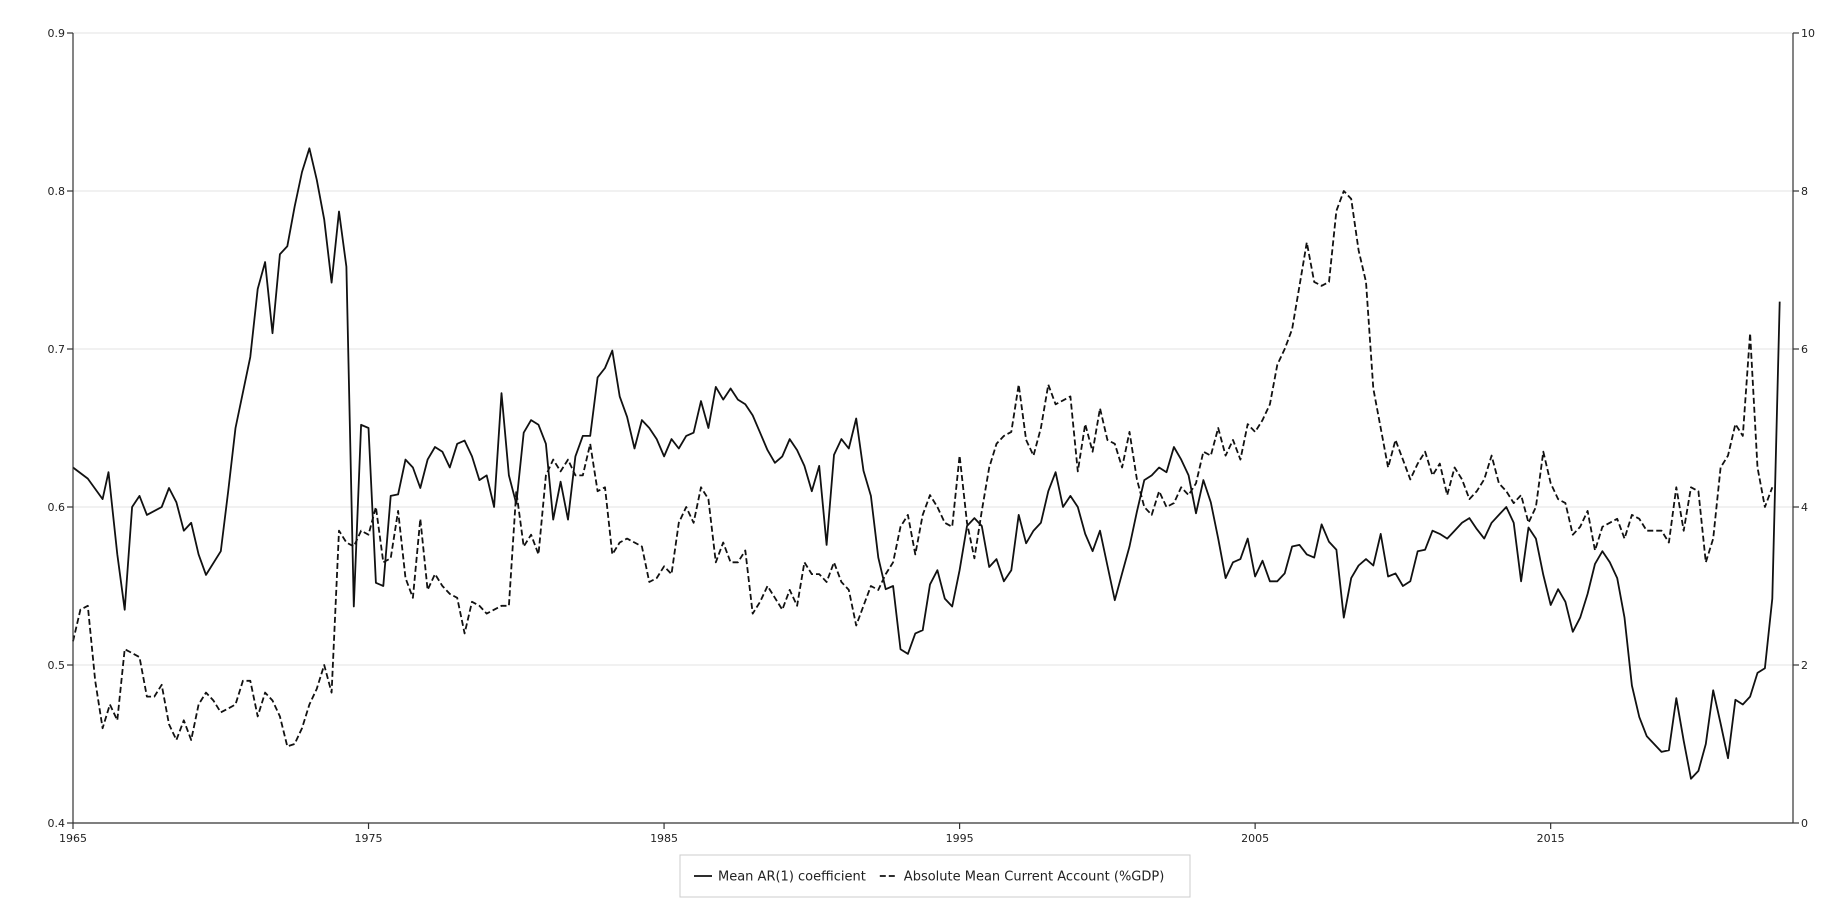 This screenshot has width=1839, height=909. What do you see at coordinates (1804, 349) in the screenshot?
I see `y-right-tick-label: 6` at bounding box center [1804, 349].